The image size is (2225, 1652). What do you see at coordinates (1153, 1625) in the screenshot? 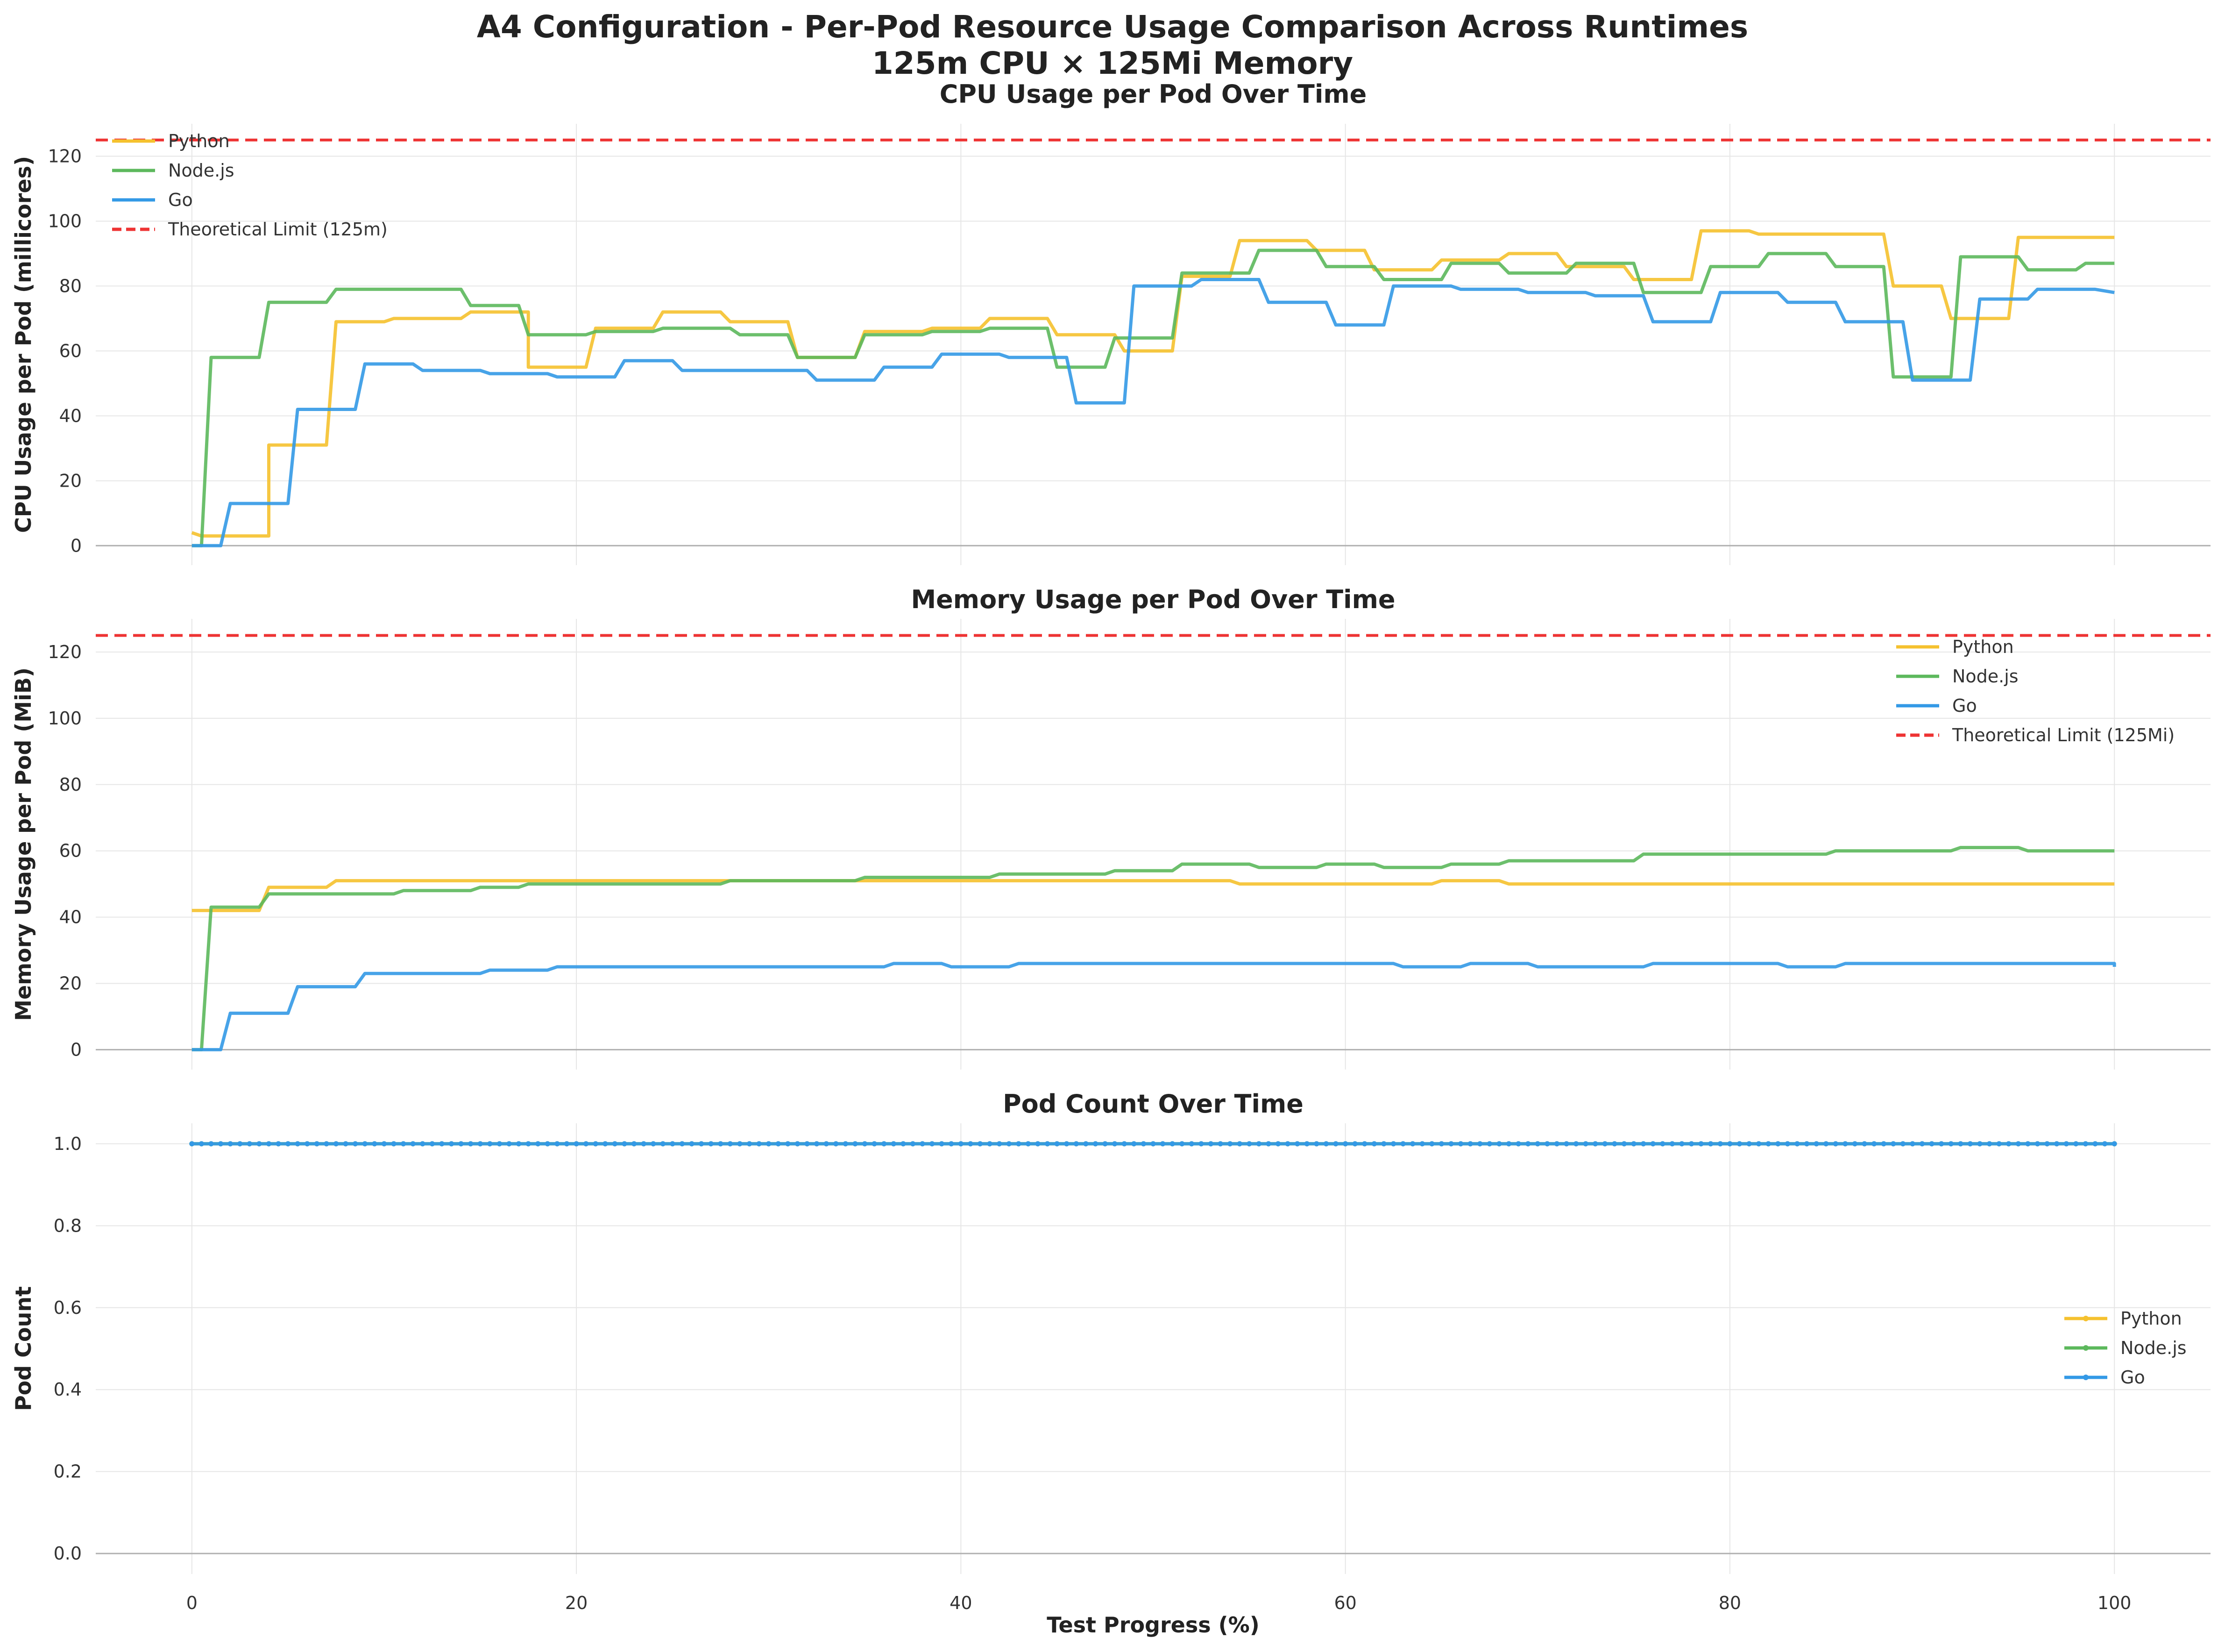
I see `x-axis-title: Test Progress (%)` at bounding box center [1153, 1625].